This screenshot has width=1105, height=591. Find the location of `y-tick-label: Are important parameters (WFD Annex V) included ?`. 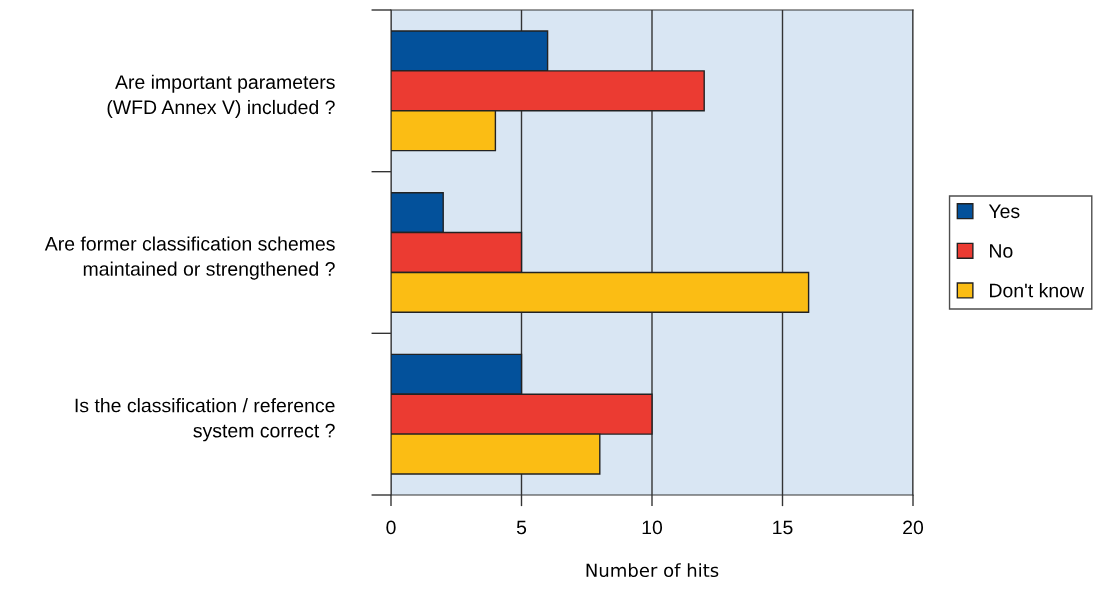

y-tick-label: Are important parameters (WFD Annex V) included ? is located at coordinates (221, 96).